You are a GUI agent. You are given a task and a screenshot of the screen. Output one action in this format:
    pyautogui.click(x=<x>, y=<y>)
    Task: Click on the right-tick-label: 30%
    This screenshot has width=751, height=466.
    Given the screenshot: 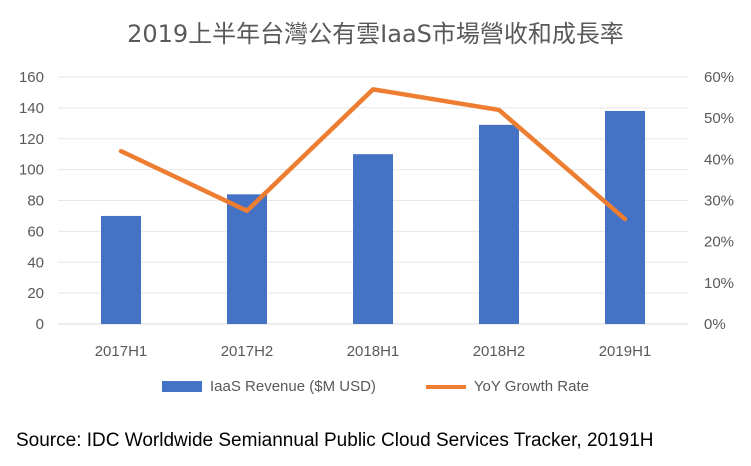 What is the action you would take?
    pyautogui.click(x=719, y=201)
    